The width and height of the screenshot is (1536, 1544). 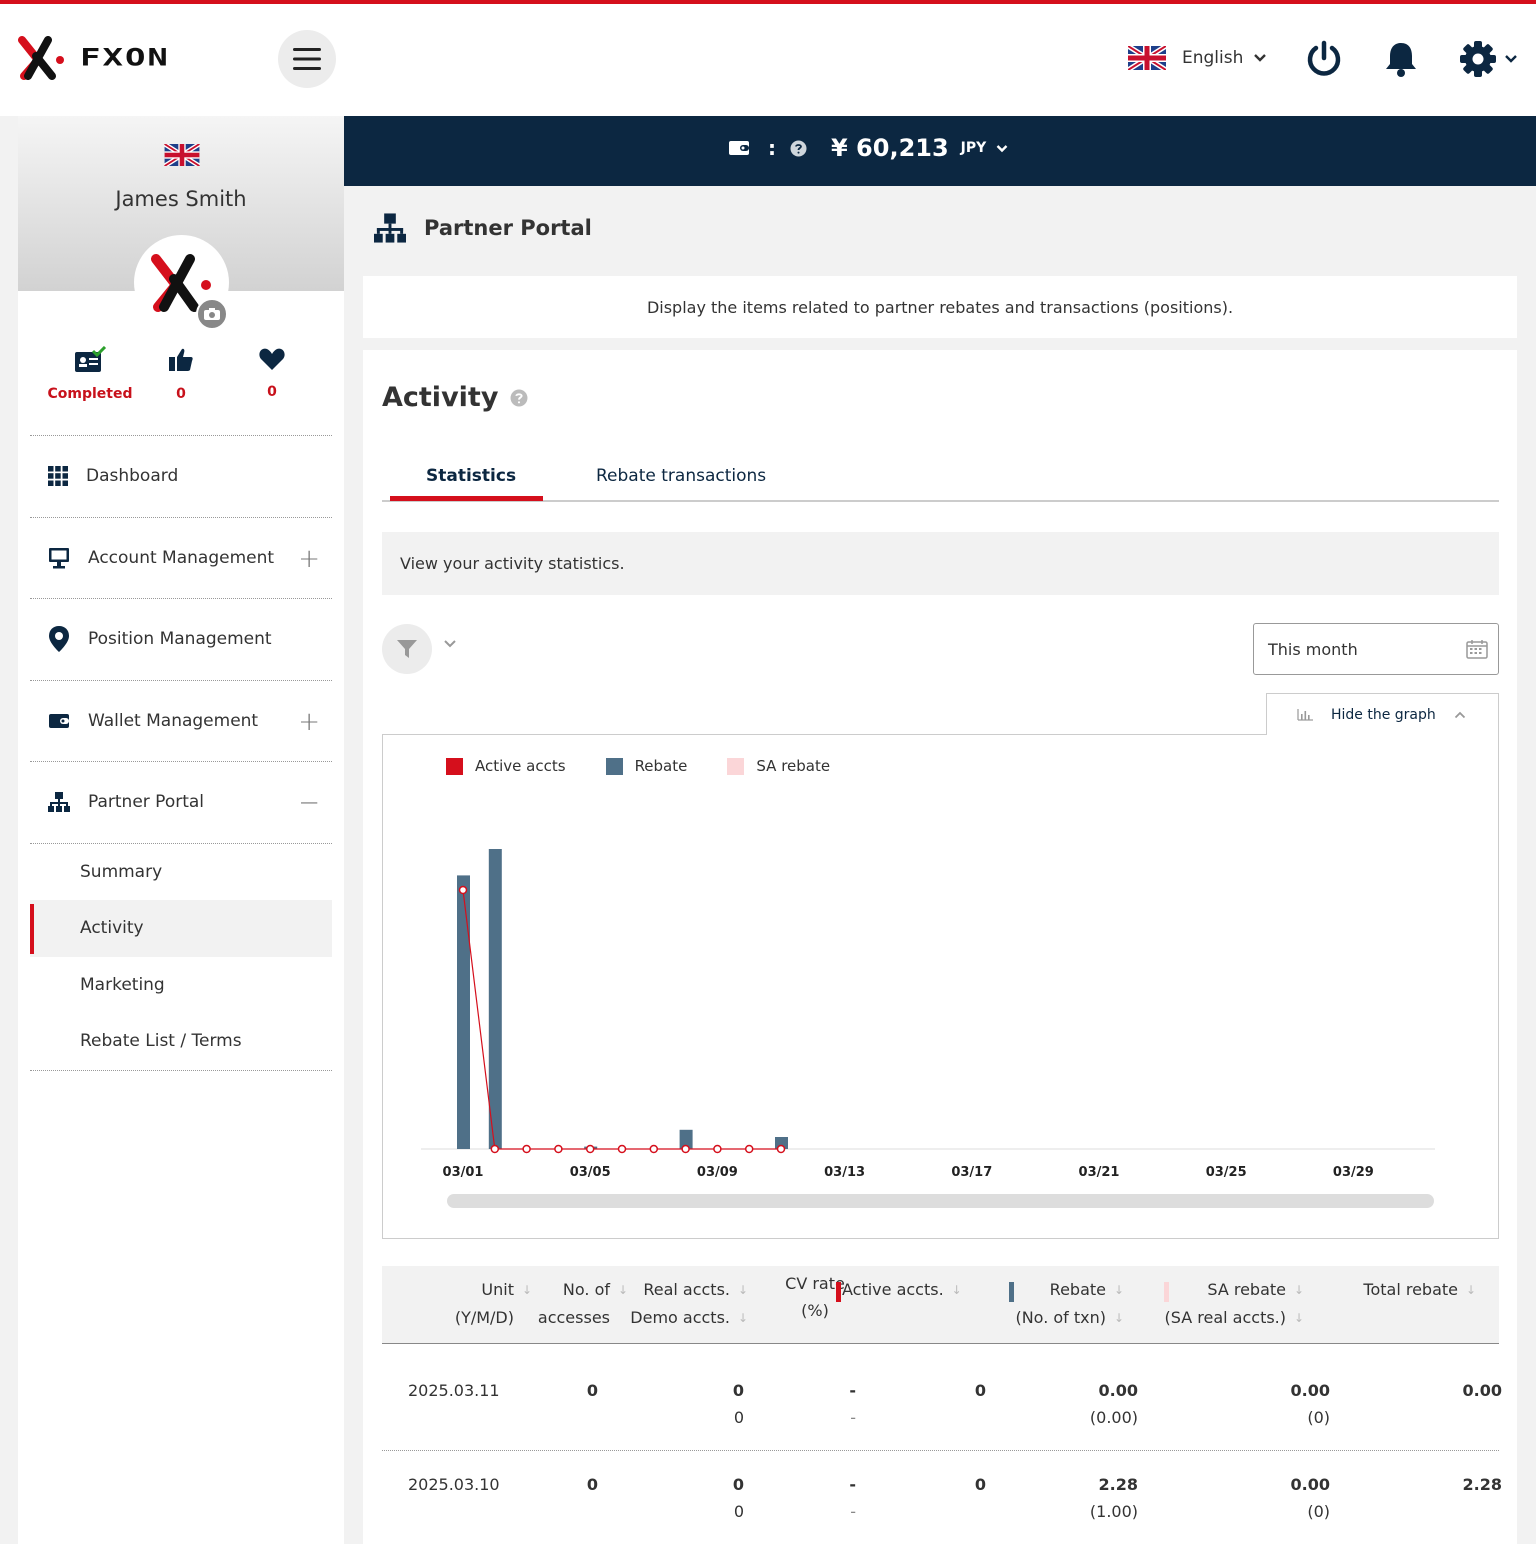 I want to click on legend-item-rebate: Rebate, so click(x=646, y=766).